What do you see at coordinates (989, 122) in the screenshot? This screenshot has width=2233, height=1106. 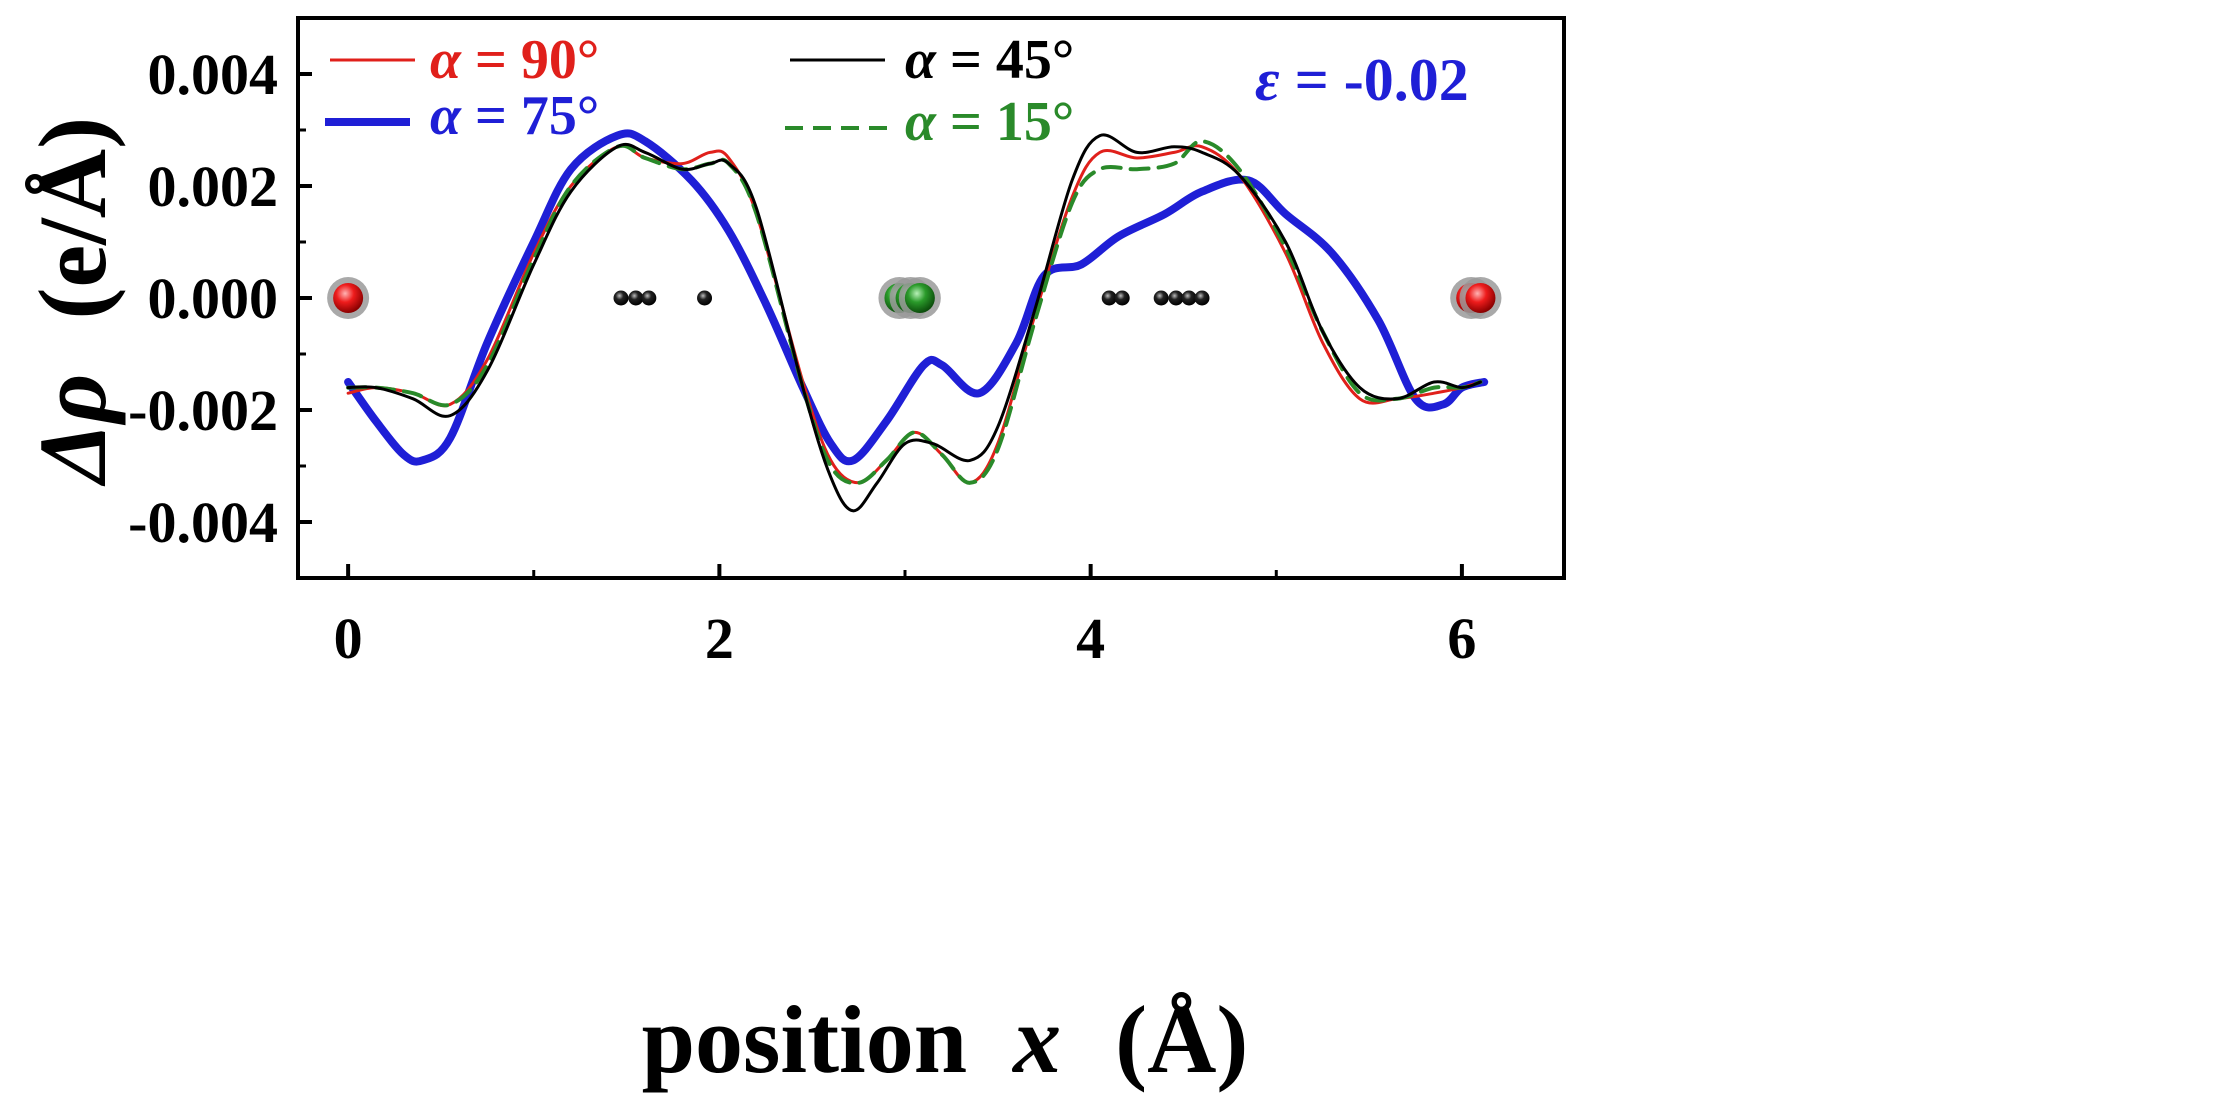 I see `legend-label-15: α = 15°` at bounding box center [989, 122].